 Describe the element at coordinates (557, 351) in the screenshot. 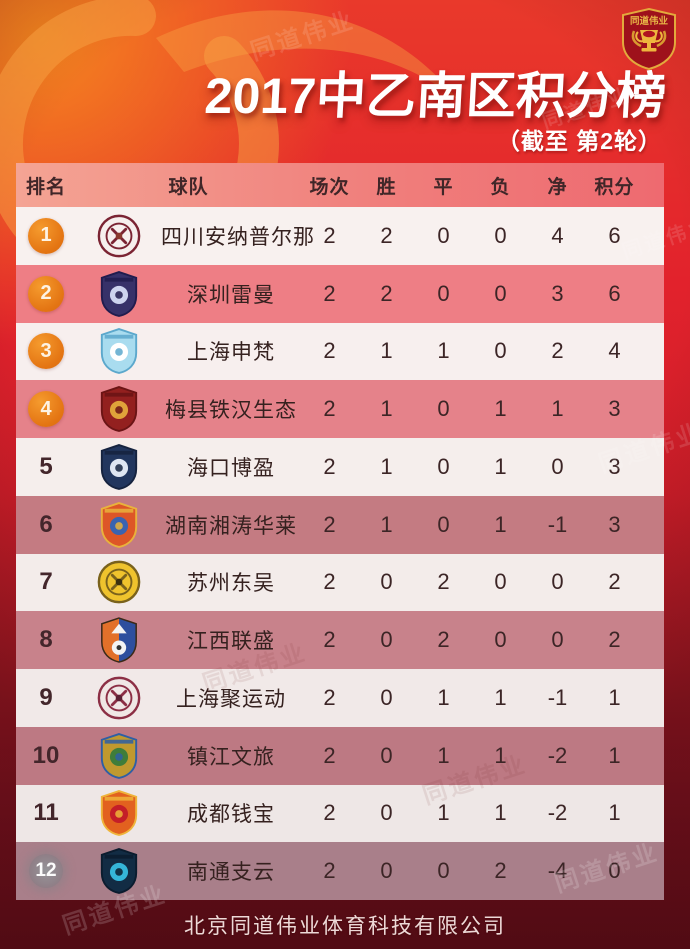

I see `goal-diff-value: 2` at that location.